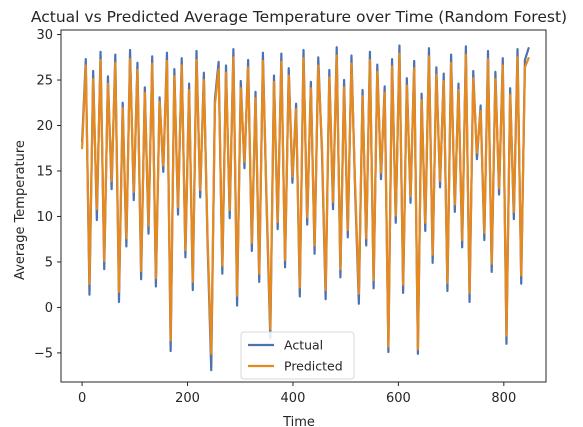 This screenshot has width=583, height=427. Describe the element at coordinates (187, 398) in the screenshot. I see `x-tick-label: 200` at that location.